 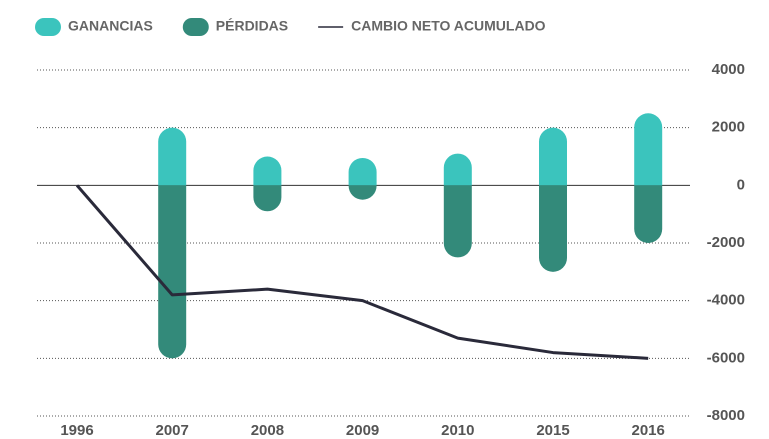 I want to click on y-tick-label: -2000, so click(x=726, y=242).